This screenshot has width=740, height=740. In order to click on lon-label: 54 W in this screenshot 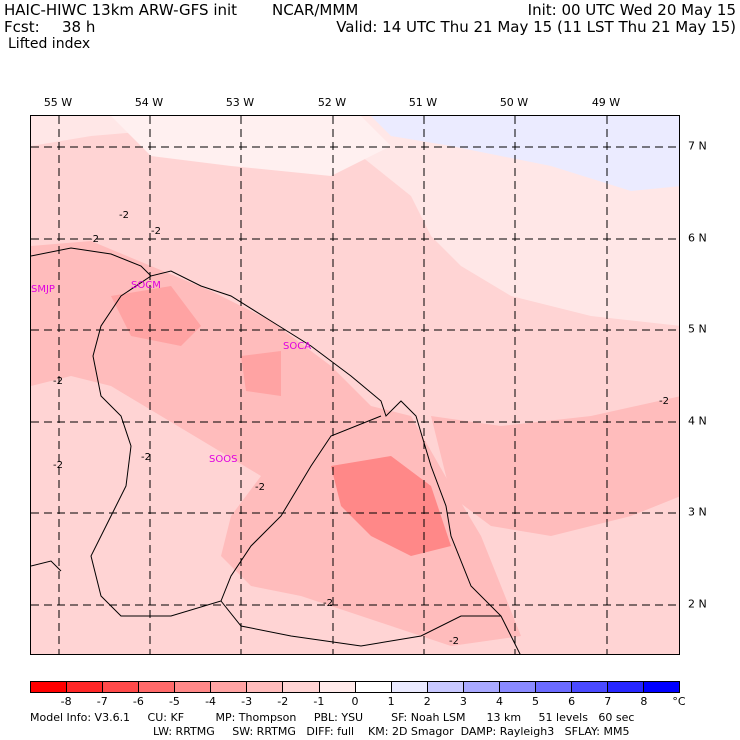, I will do `click(149, 102)`.